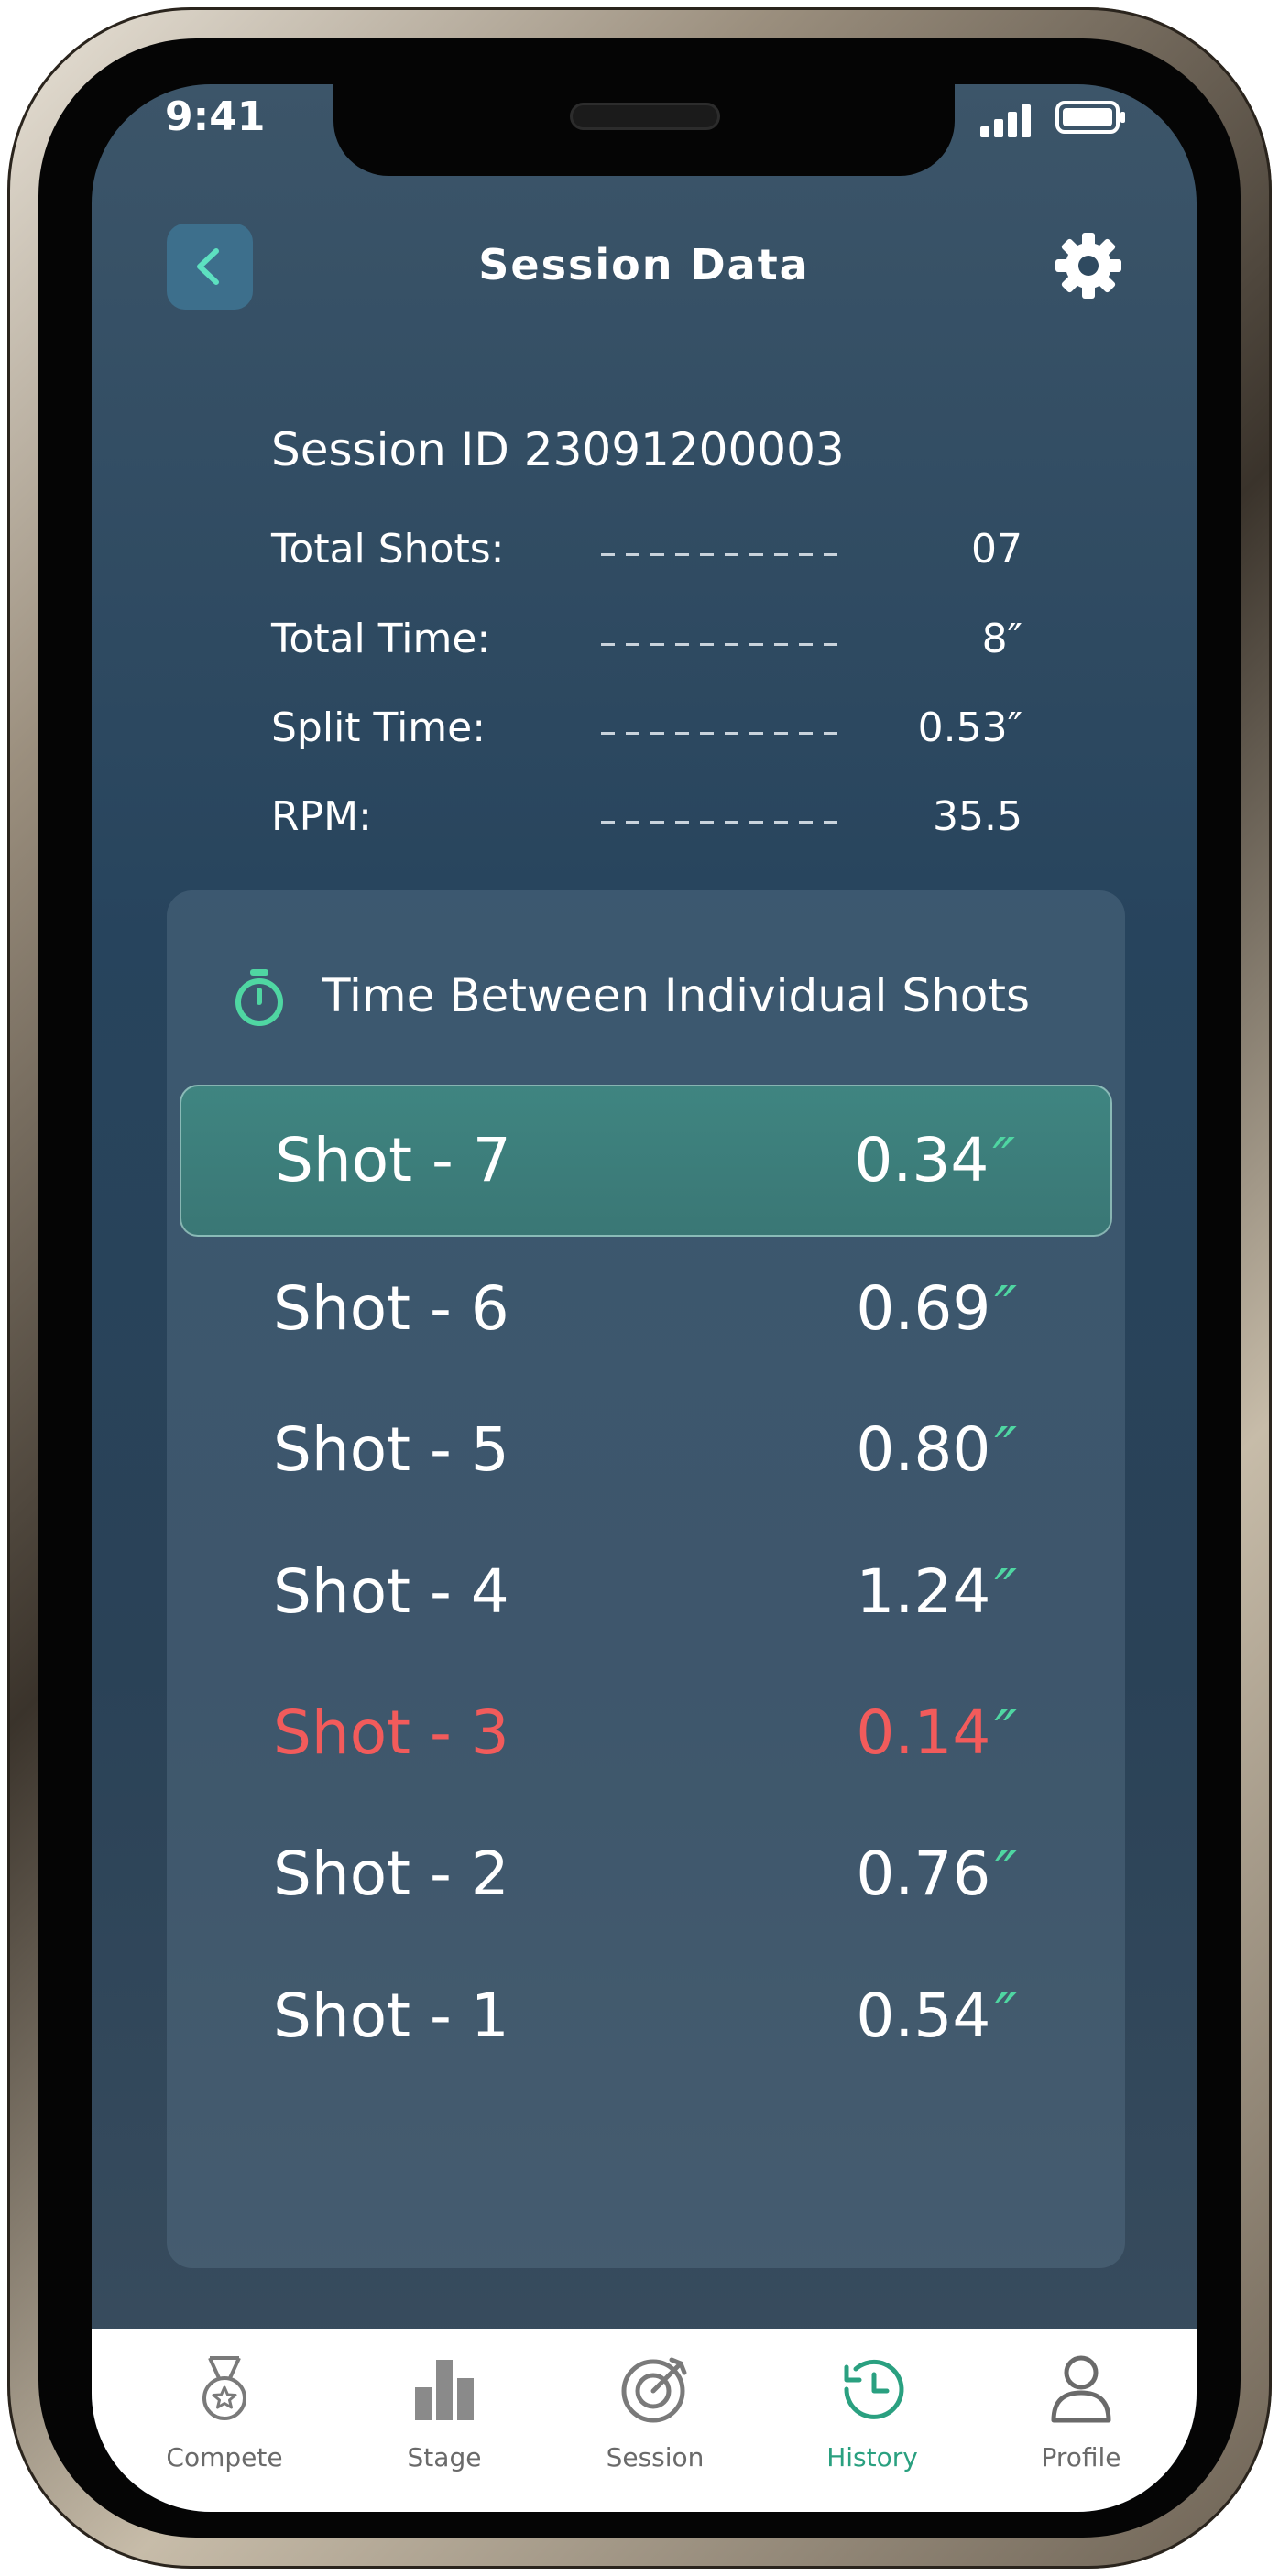 The image size is (1279, 2576). Describe the element at coordinates (655, 2457) in the screenshot. I see `tab-label: Session` at that location.